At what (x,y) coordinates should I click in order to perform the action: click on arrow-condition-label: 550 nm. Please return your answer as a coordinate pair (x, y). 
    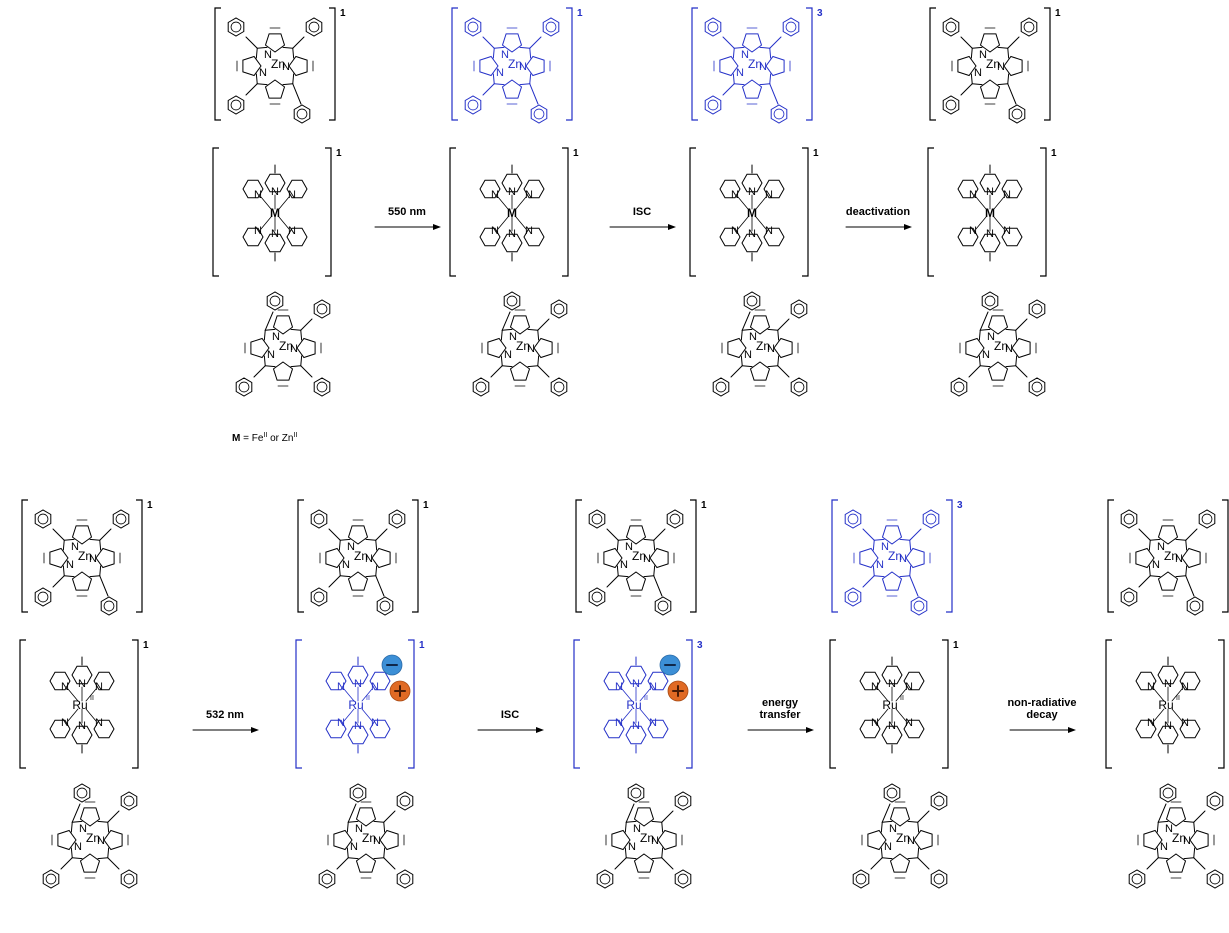
    Looking at the image, I should click on (407, 212).